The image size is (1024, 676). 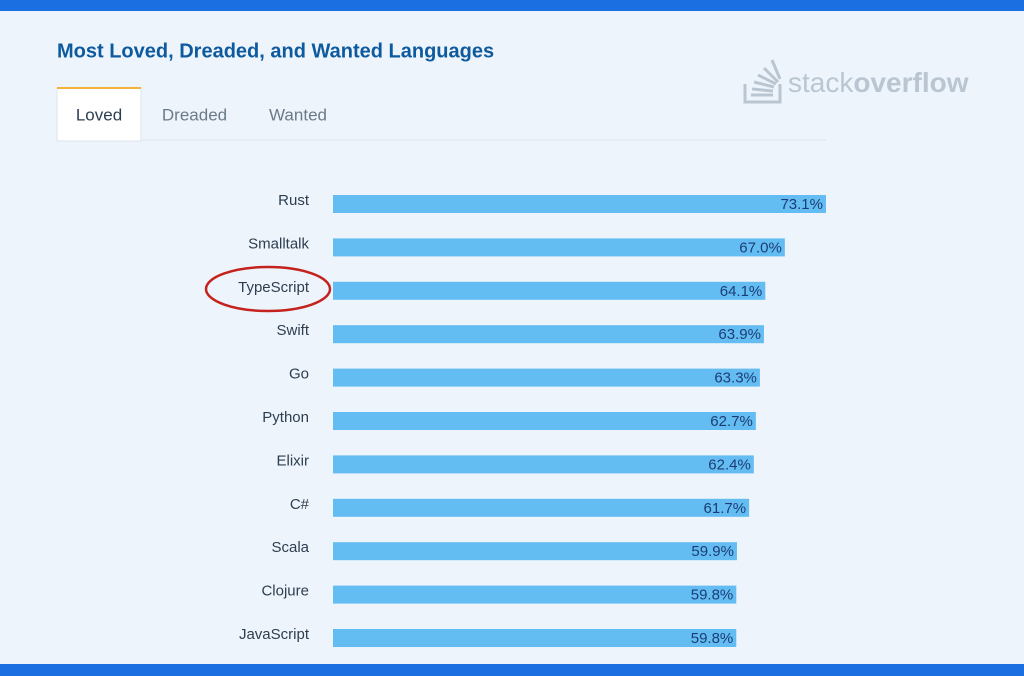 What do you see at coordinates (300, 504) in the screenshot?
I see `category-label: C#` at bounding box center [300, 504].